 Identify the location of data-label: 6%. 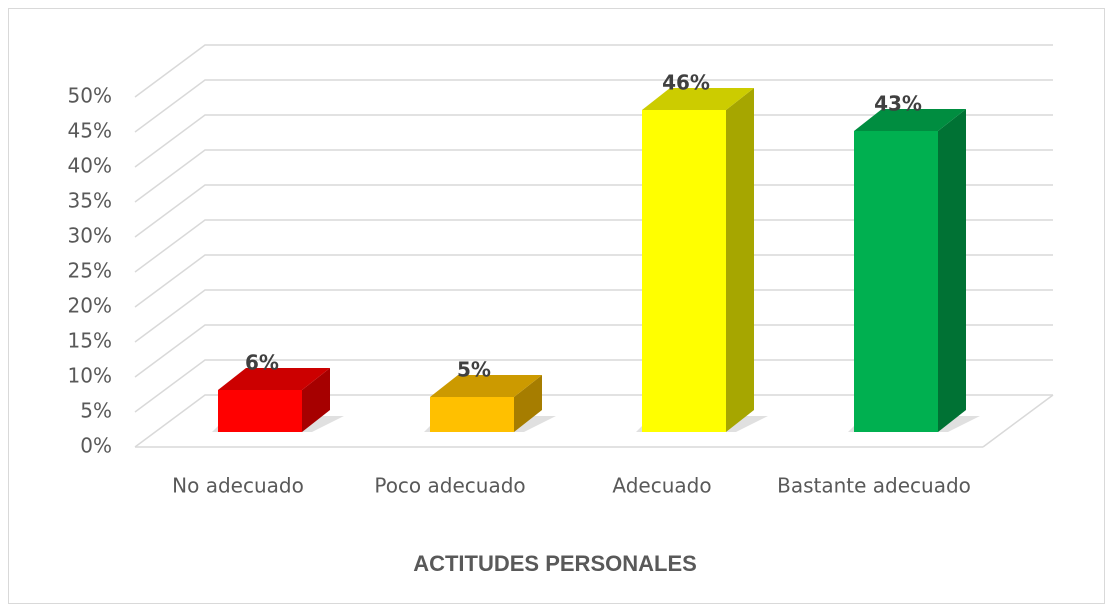
(262, 363).